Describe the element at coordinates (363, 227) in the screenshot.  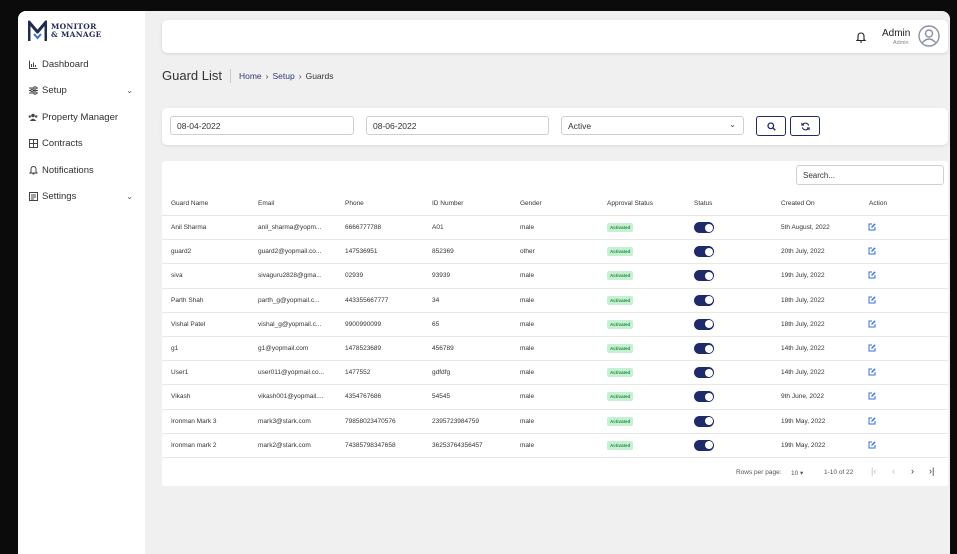
I see `cell-phone: 6666777788` at that location.